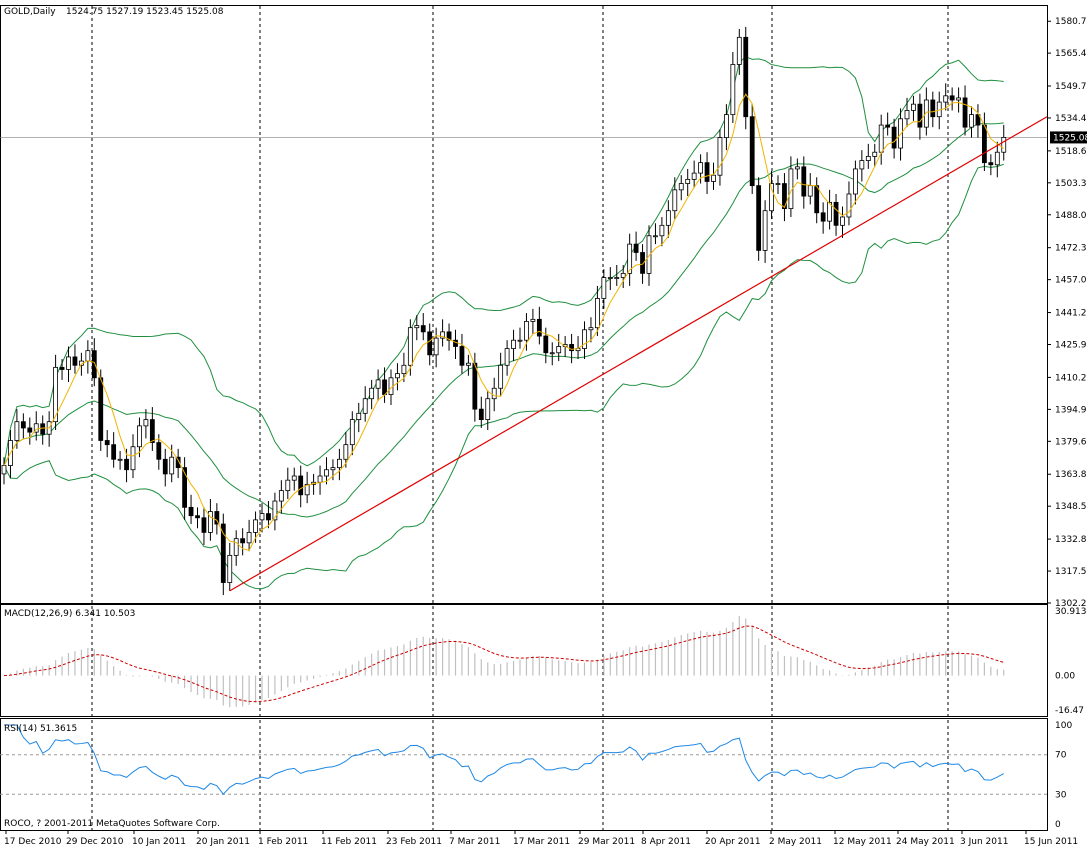 The height and width of the screenshot is (852, 1087). What do you see at coordinates (925, 842) in the screenshot?
I see `date-tick-label: 24 May 2011` at bounding box center [925, 842].